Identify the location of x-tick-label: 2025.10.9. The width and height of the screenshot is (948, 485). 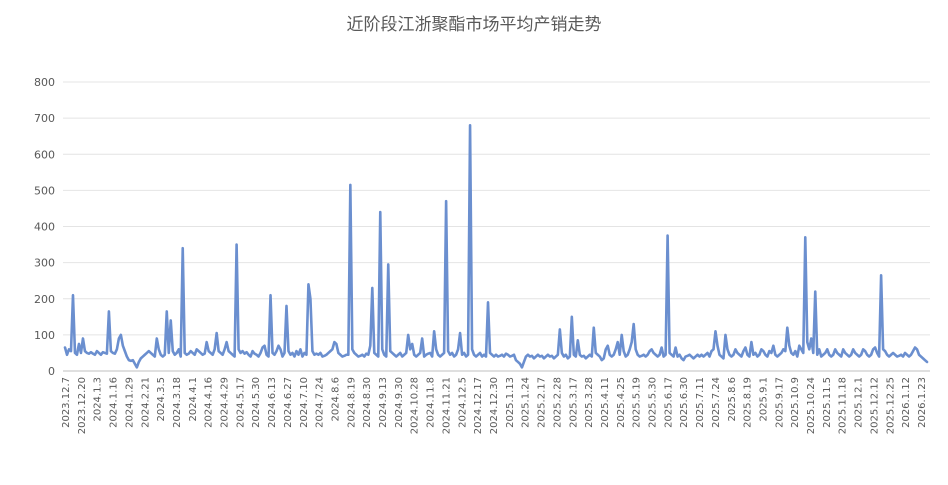
(795, 402).